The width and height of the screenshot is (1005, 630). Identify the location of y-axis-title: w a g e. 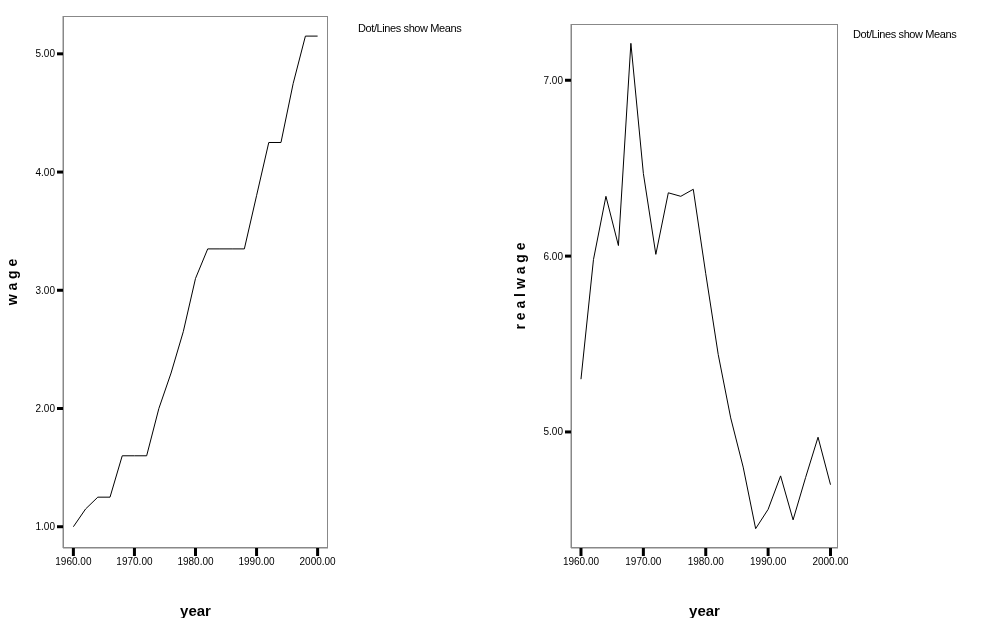
(11, 282).